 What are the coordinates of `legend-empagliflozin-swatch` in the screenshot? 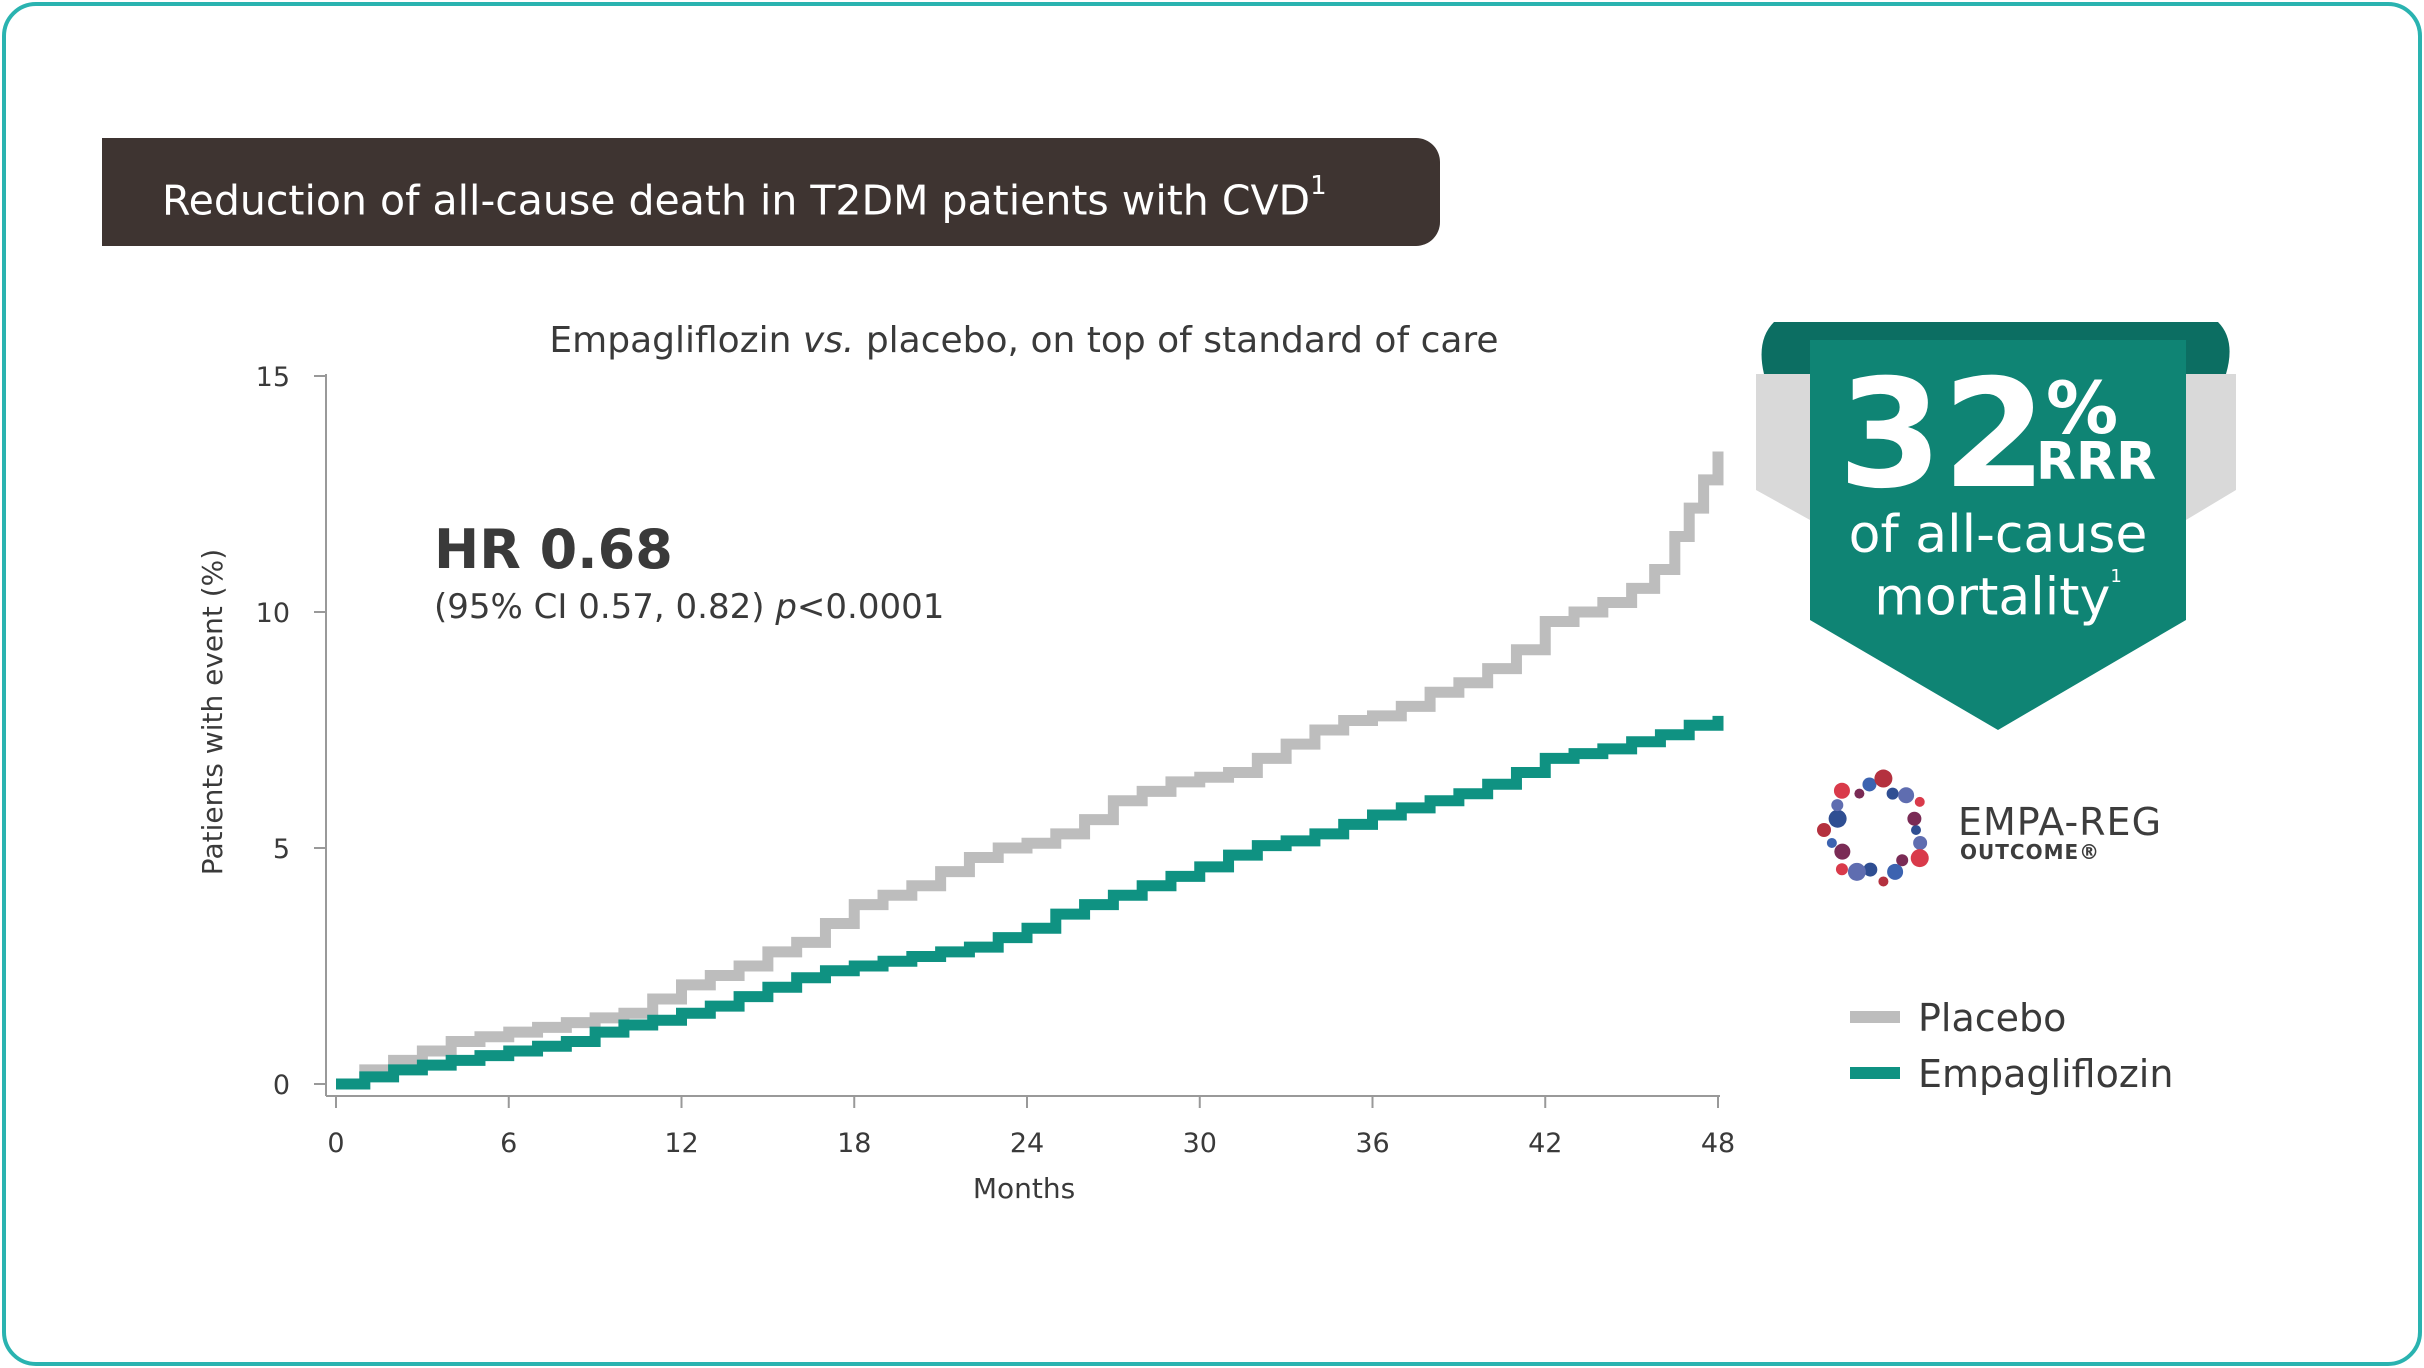 It's located at (1875, 1072).